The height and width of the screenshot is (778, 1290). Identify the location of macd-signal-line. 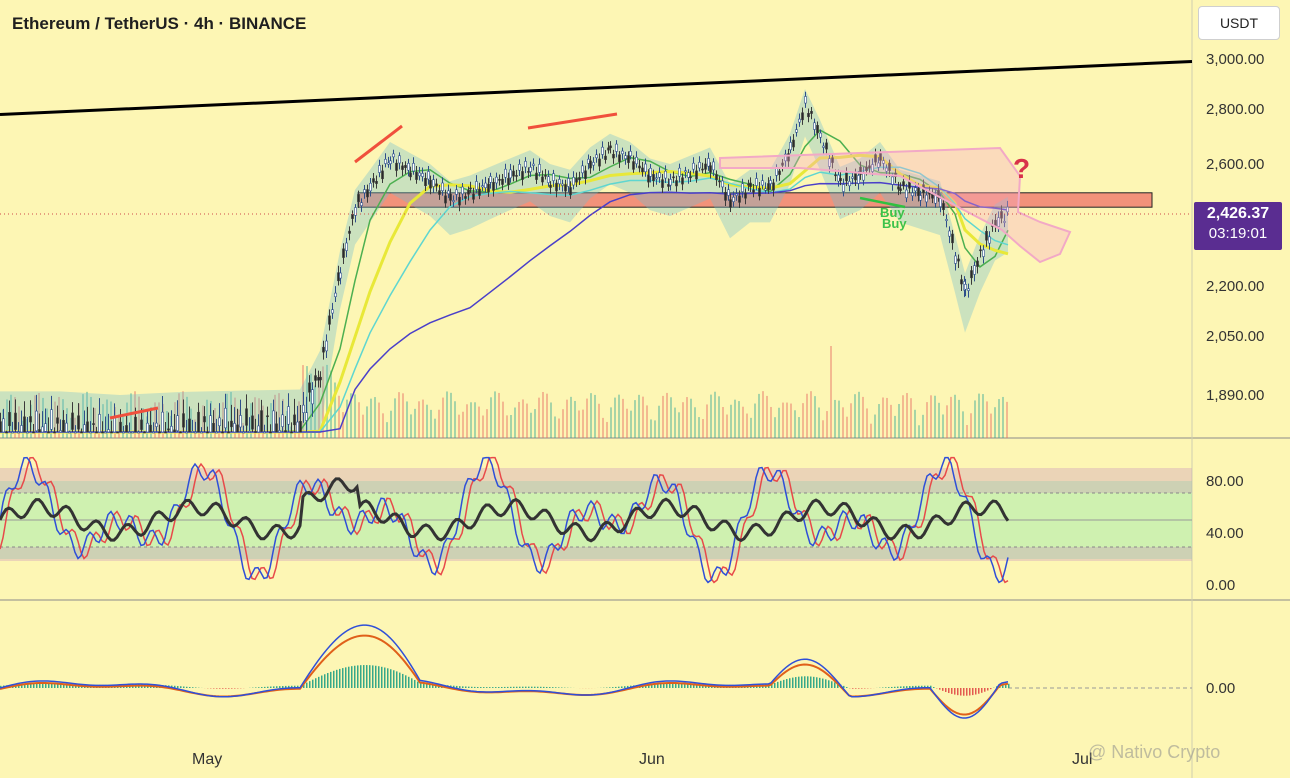
(504, 675).